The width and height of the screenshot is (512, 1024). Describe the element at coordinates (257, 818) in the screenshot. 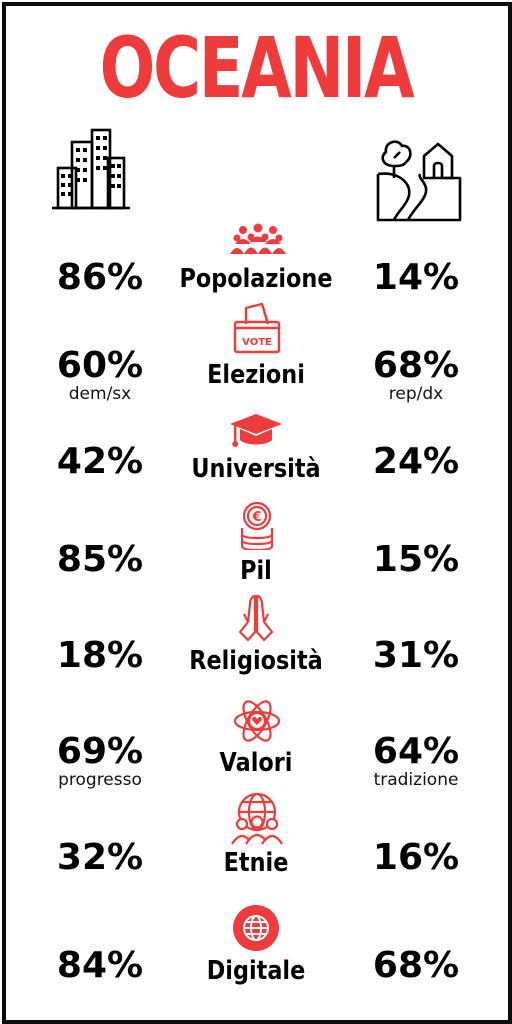

I see `globe-people-icon` at that location.